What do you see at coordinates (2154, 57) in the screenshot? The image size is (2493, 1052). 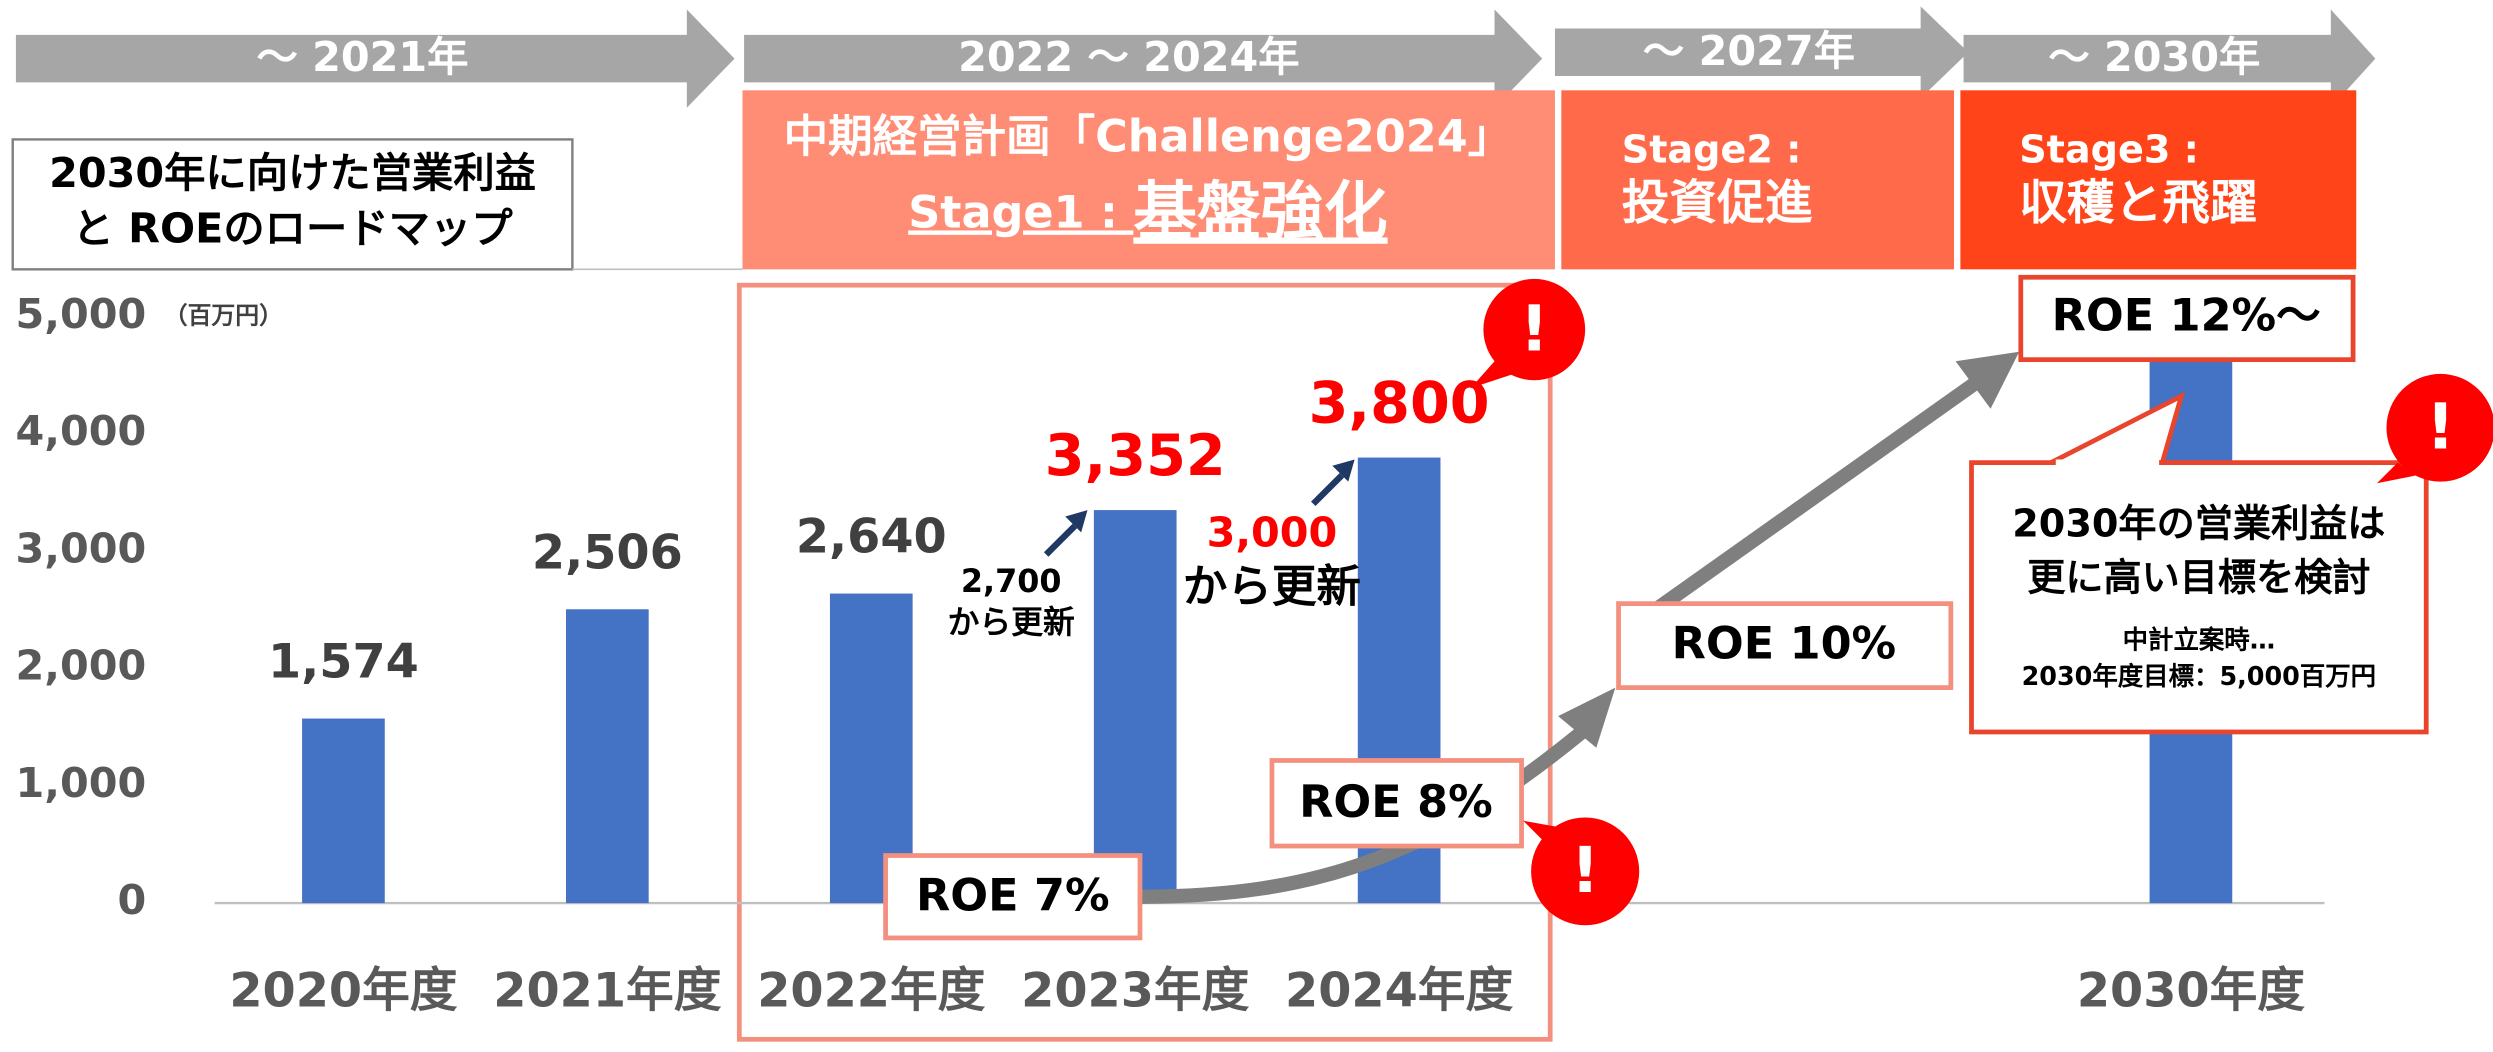 I see `timeline-label: ～ 2030年` at bounding box center [2154, 57].